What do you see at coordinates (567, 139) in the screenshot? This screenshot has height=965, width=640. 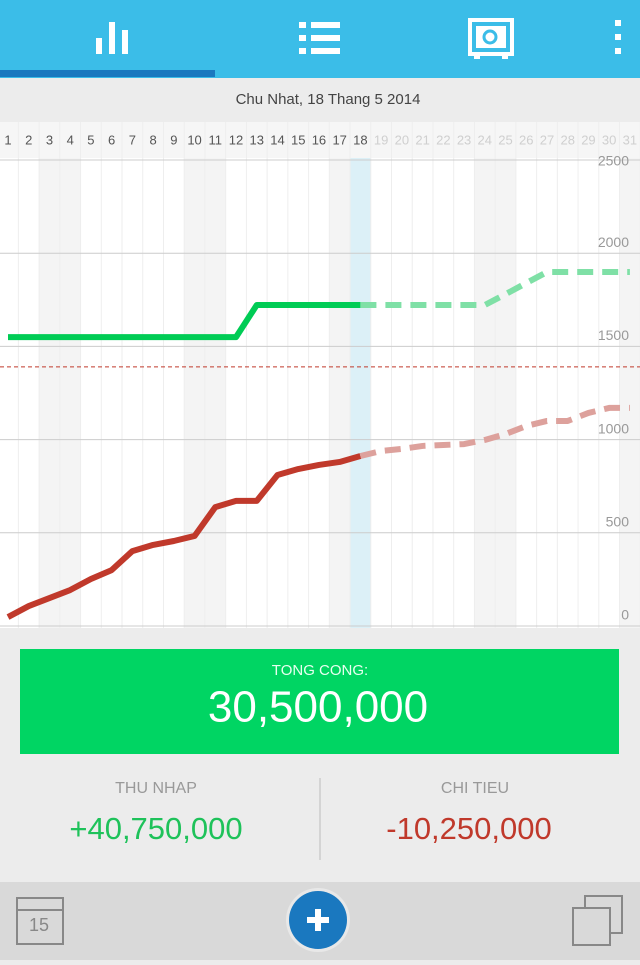 I see `day-label: 28` at bounding box center [567, 139].